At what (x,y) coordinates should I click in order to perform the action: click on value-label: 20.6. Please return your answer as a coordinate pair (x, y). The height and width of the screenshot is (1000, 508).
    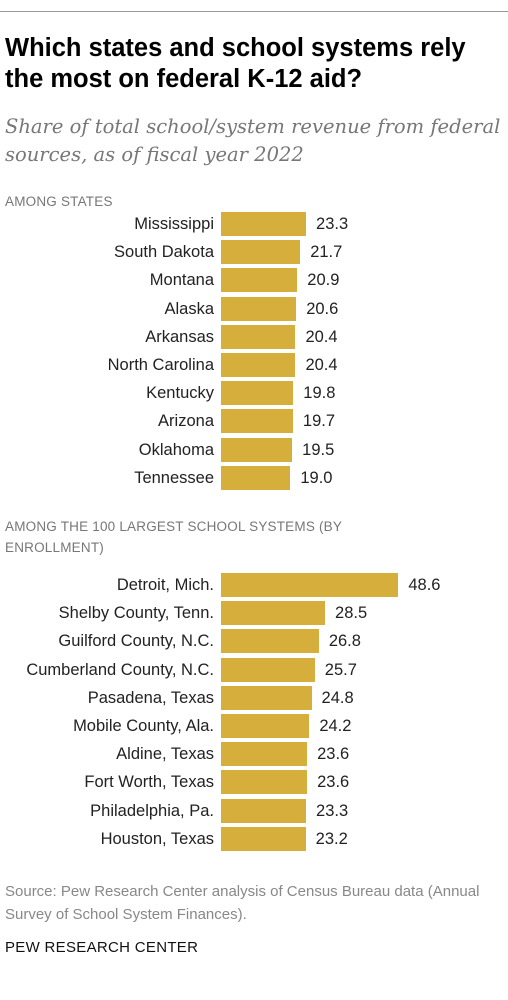
    Looking at the image, I should click on (322, 308).